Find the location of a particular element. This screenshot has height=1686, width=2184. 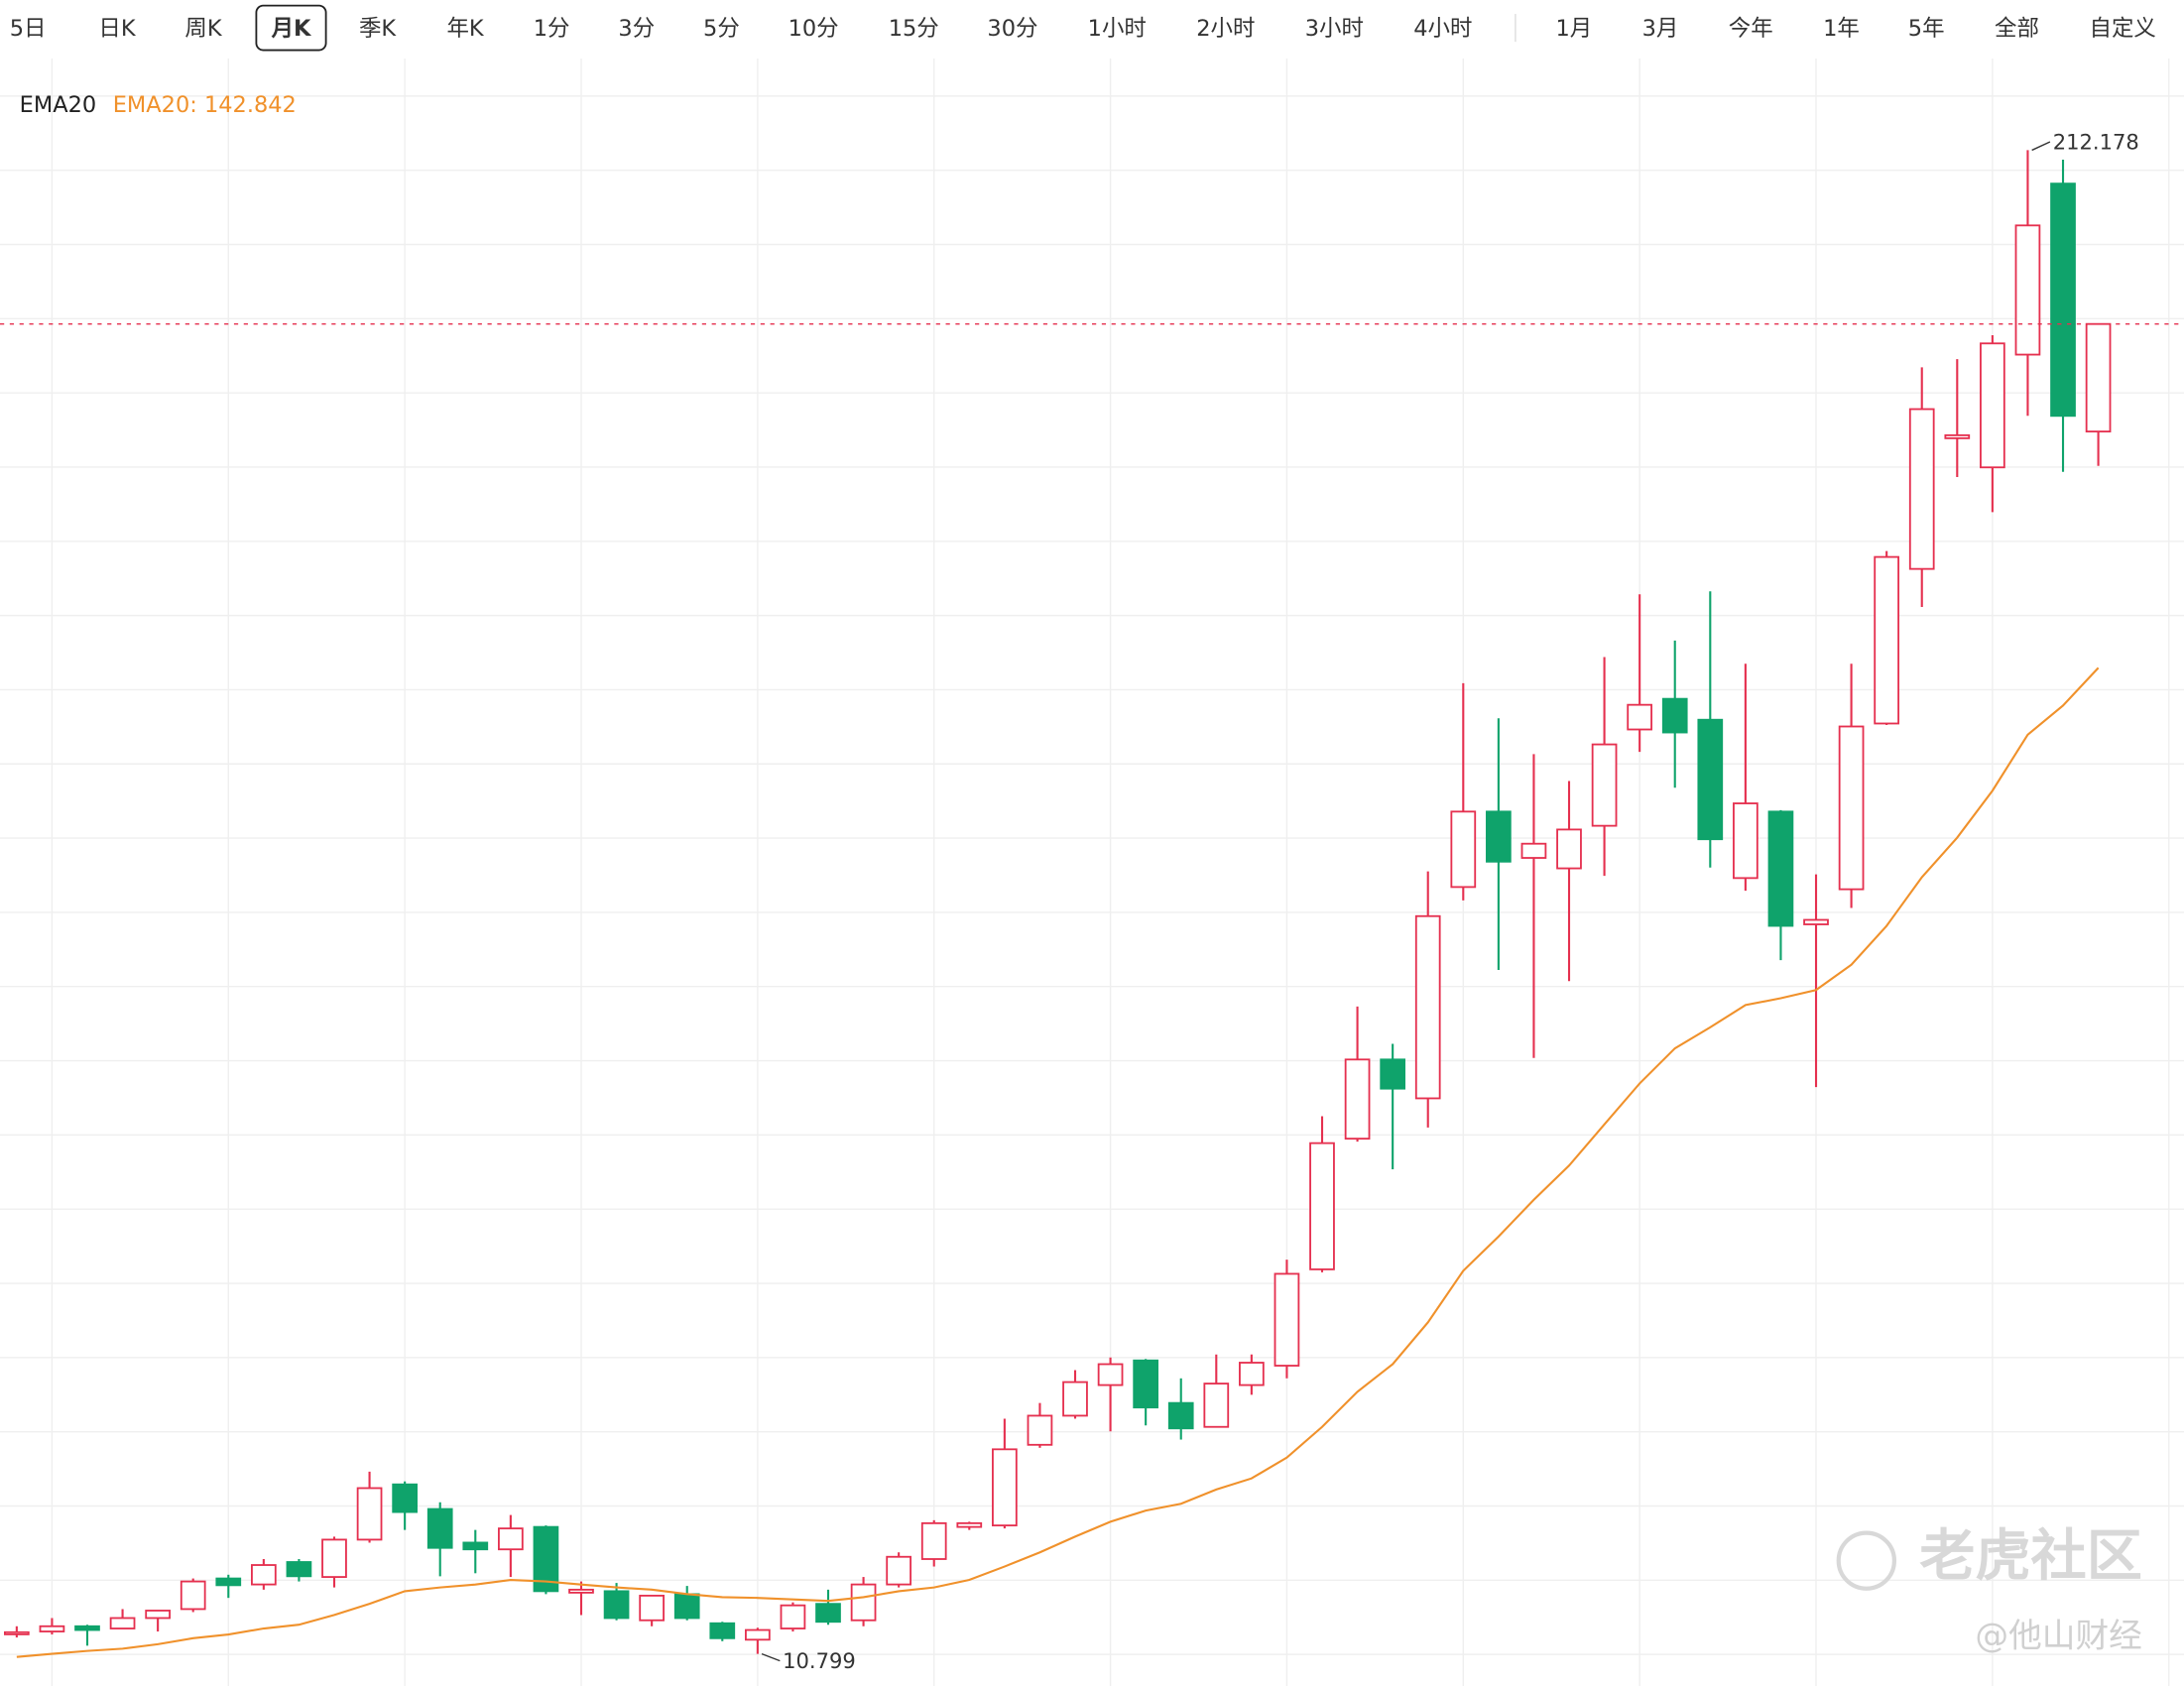

range-tab: 1月 is located at coordinates (1574, 29).